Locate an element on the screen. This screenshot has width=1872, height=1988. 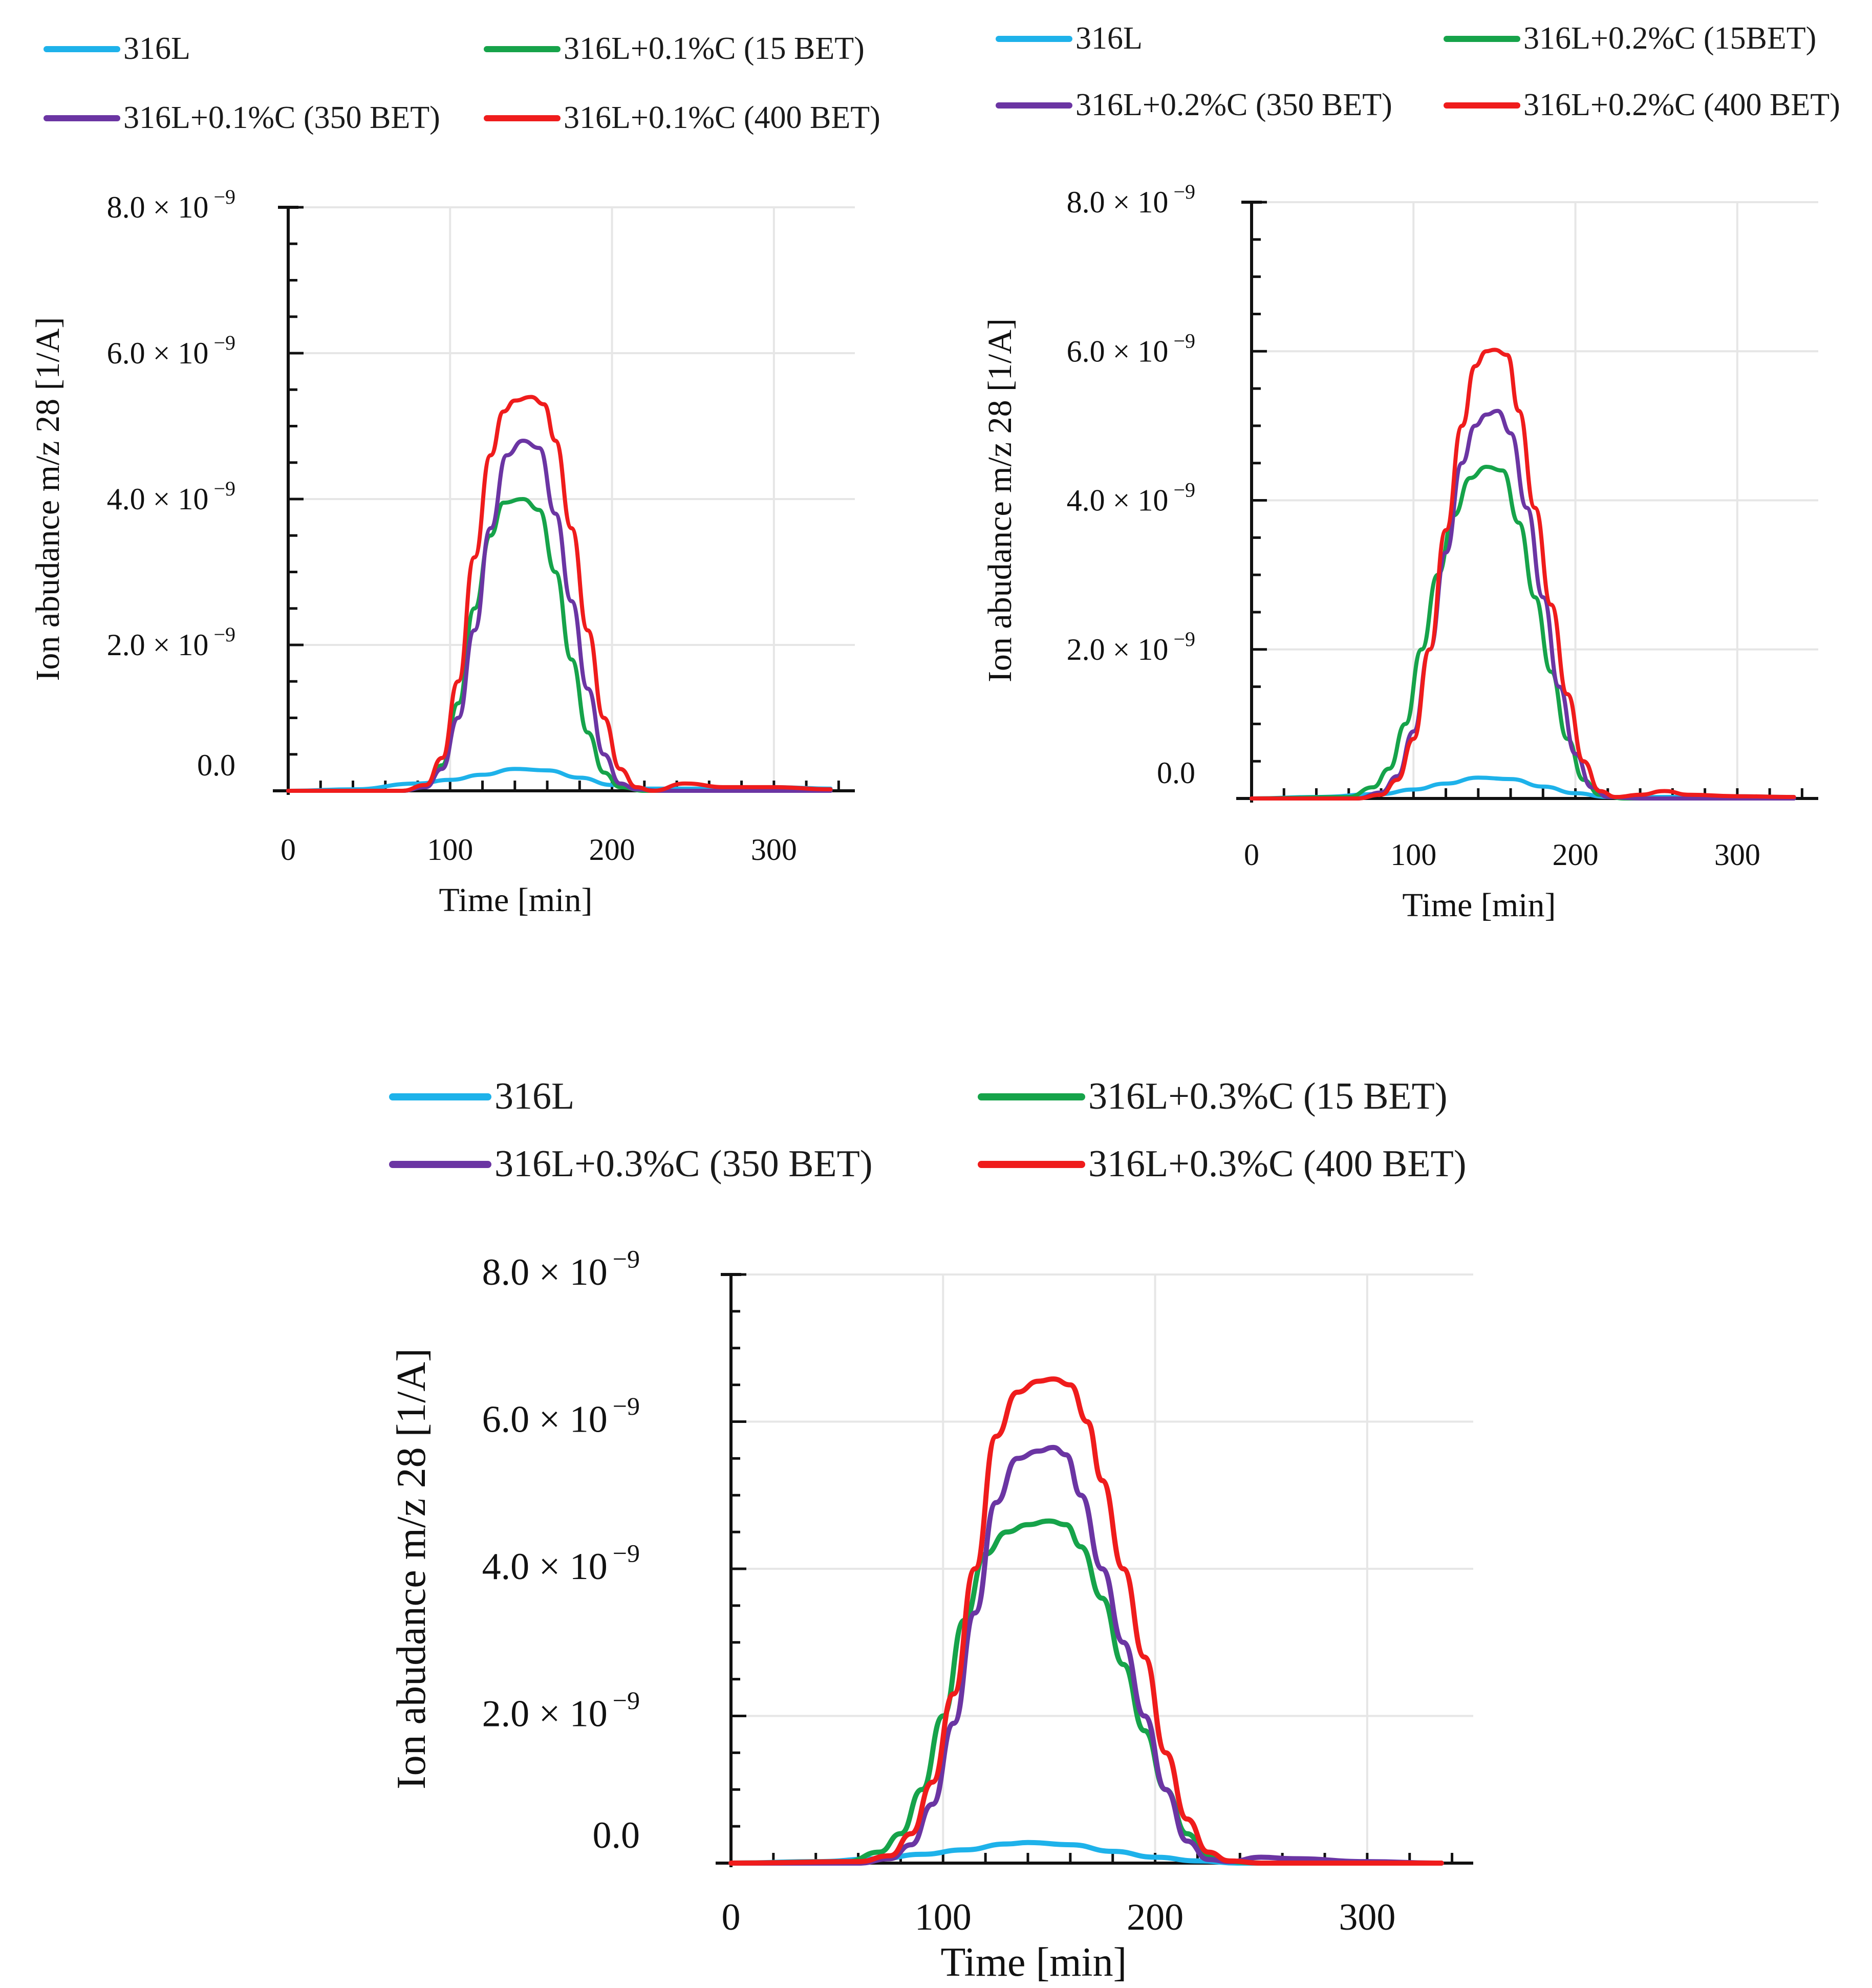
legend-item-3-2: 316L+0.3%C (350 BET) is located at coordinates (630, 1164).